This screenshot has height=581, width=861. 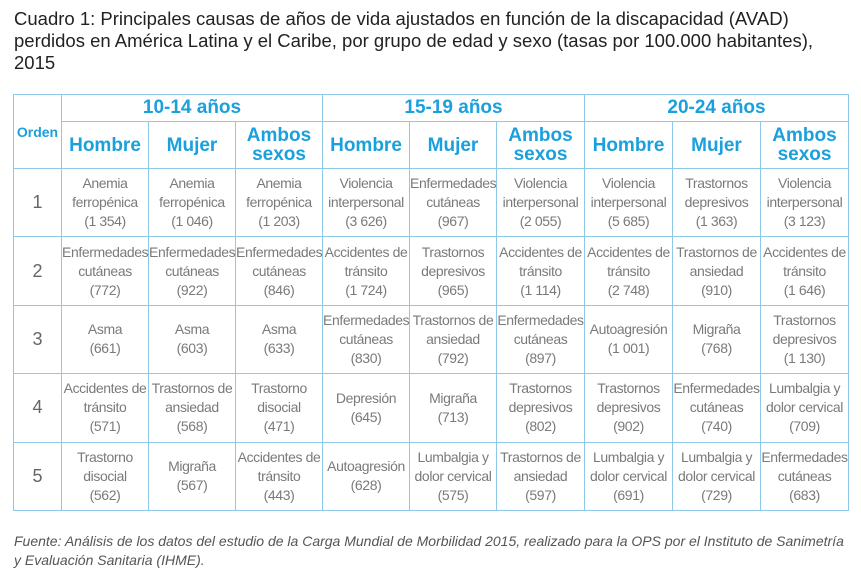 I want to click on table-cell: Violencia interpersonal (5 685), so click(x=628, y=202).